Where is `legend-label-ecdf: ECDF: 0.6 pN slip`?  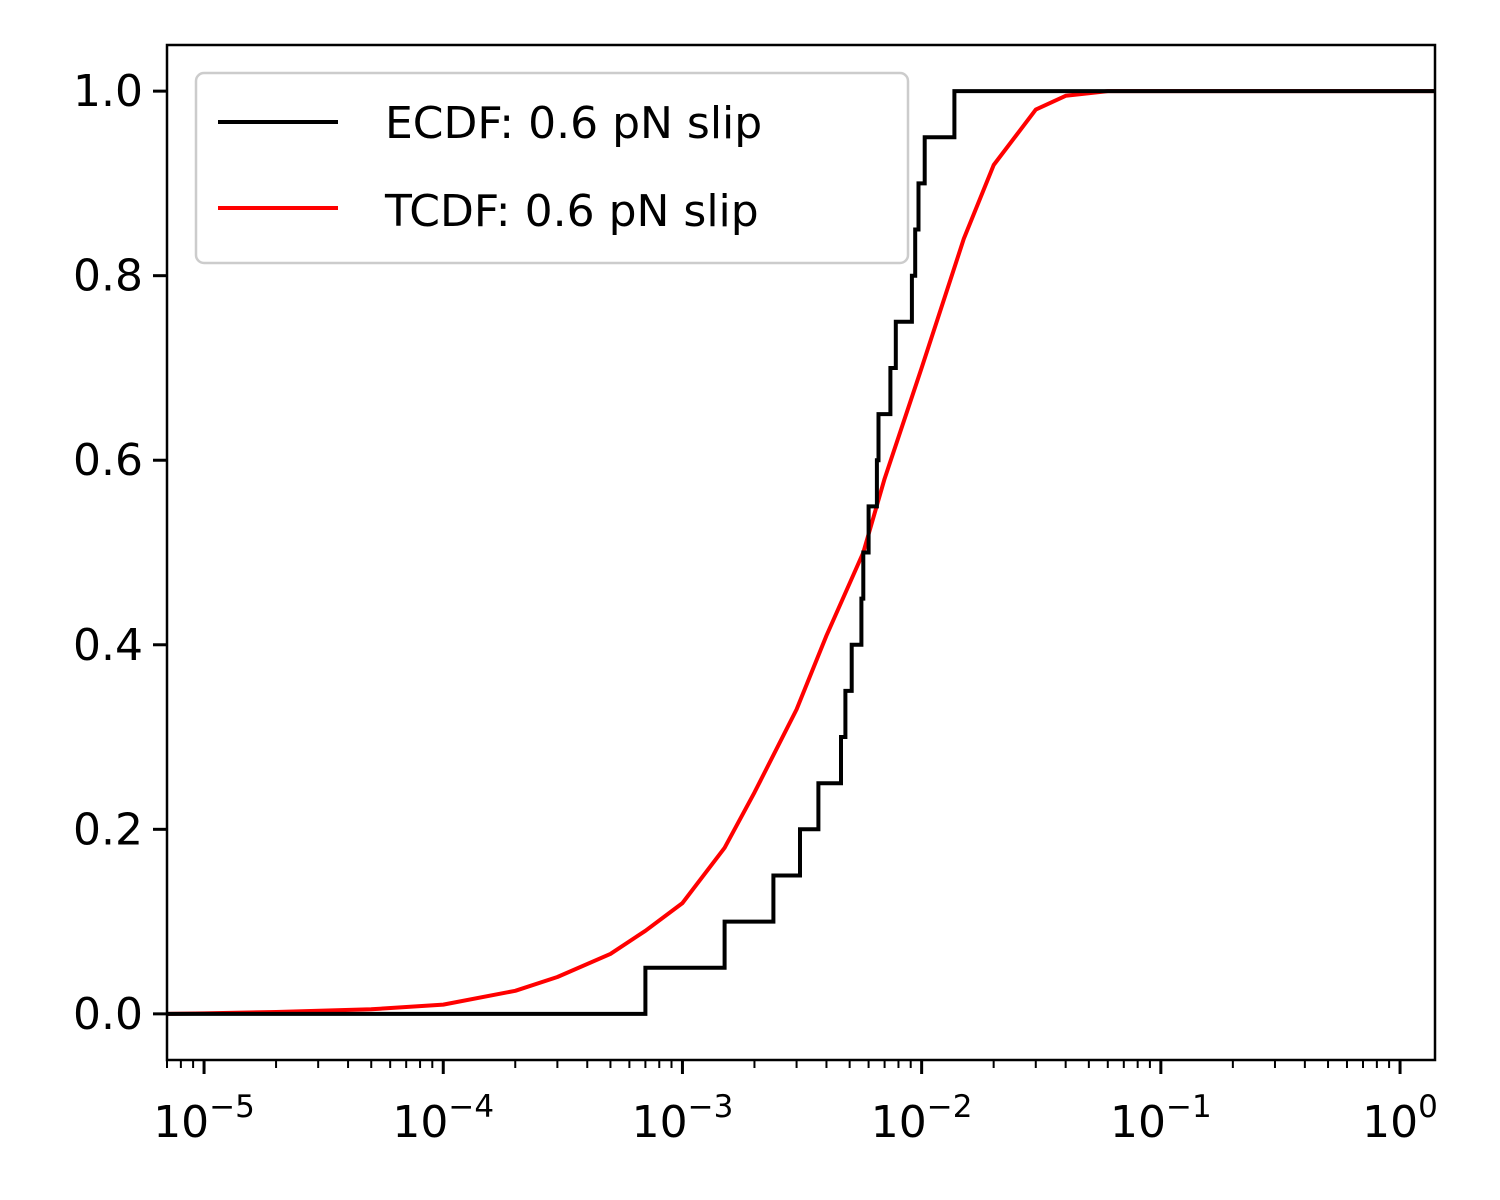 legend-label-ecdf: ECDF: 0.6 pN slip is located at coordinates (573, 123).